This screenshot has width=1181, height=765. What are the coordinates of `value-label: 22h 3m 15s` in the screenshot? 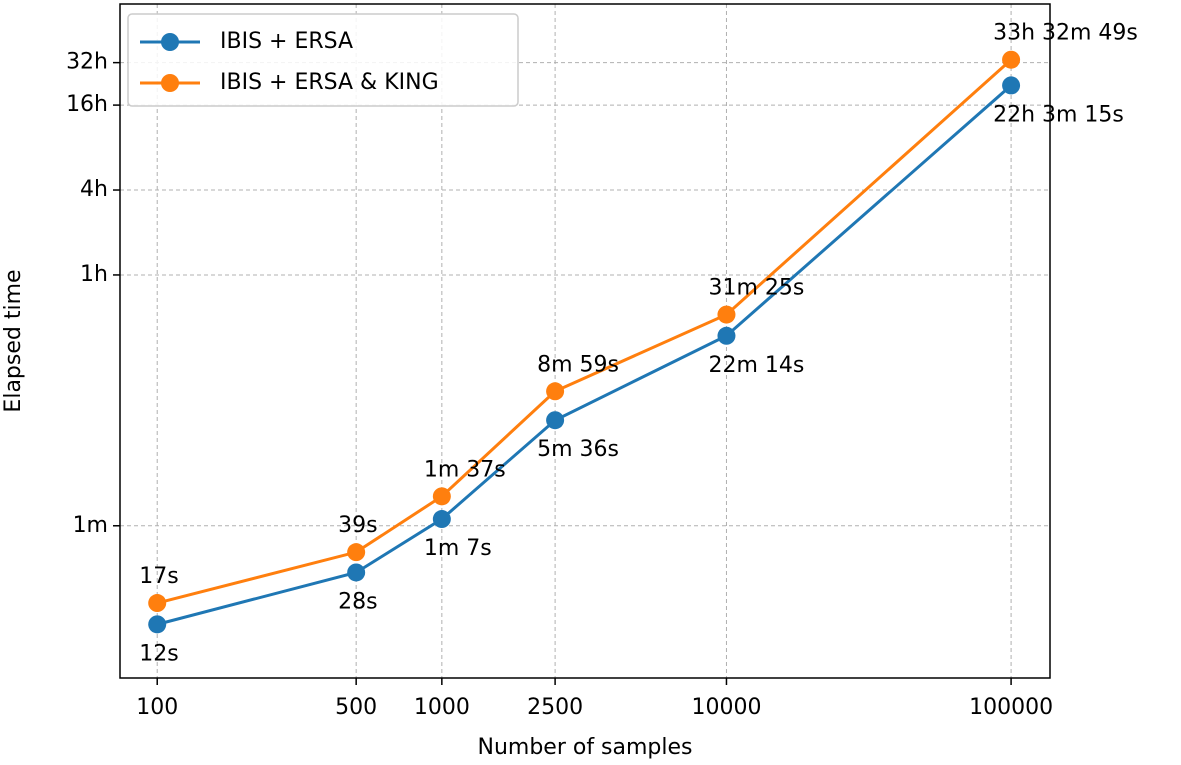 It's located at (1058, 114).